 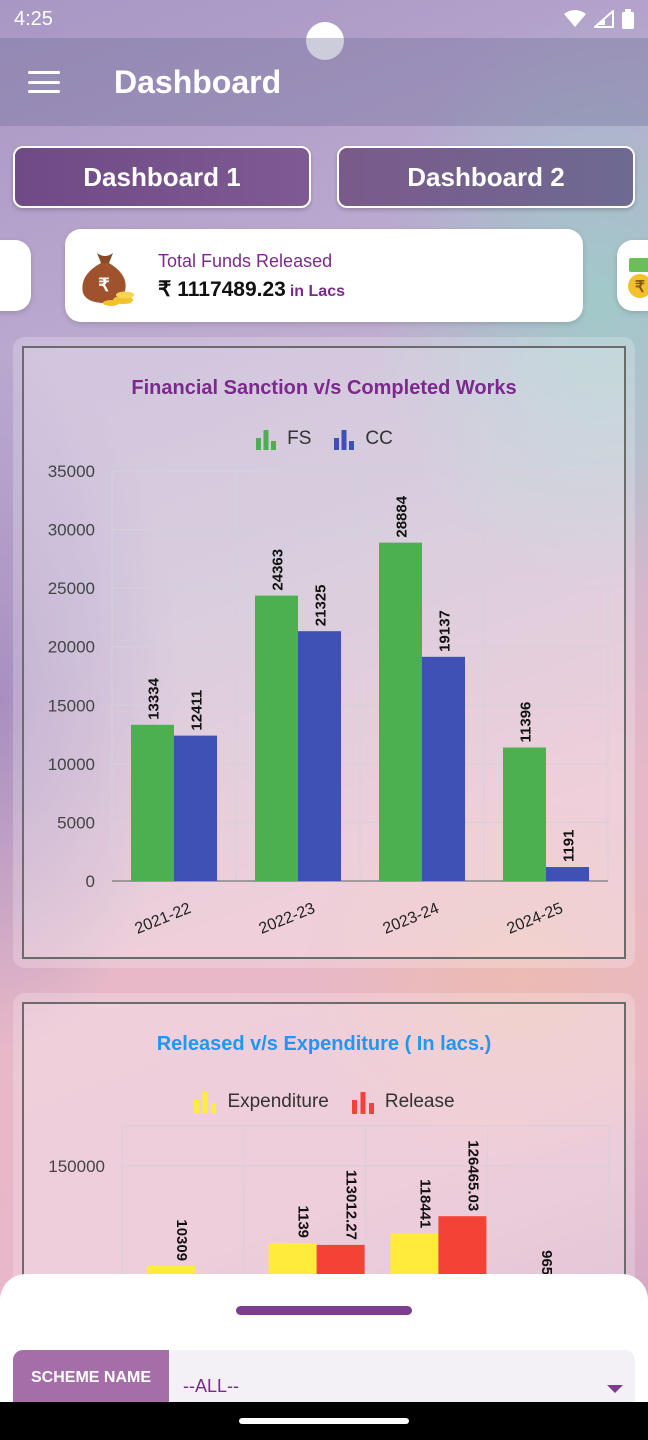 I want to click on data-label: 118441, so click(x=424, y=1203).